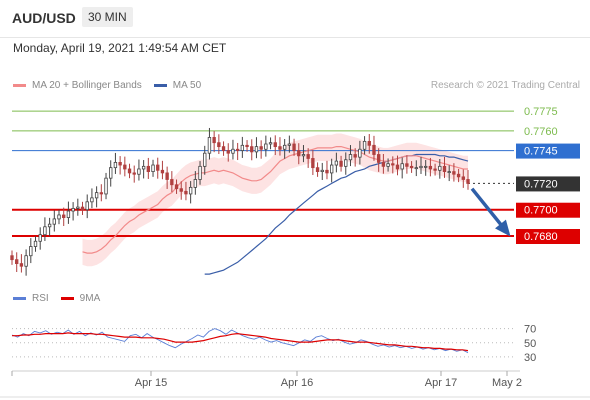  What do you see at coordinates (90, 298) in the screenshot?
I see `ma9-legend-label: 9MA` at bounding box center [90, 298].